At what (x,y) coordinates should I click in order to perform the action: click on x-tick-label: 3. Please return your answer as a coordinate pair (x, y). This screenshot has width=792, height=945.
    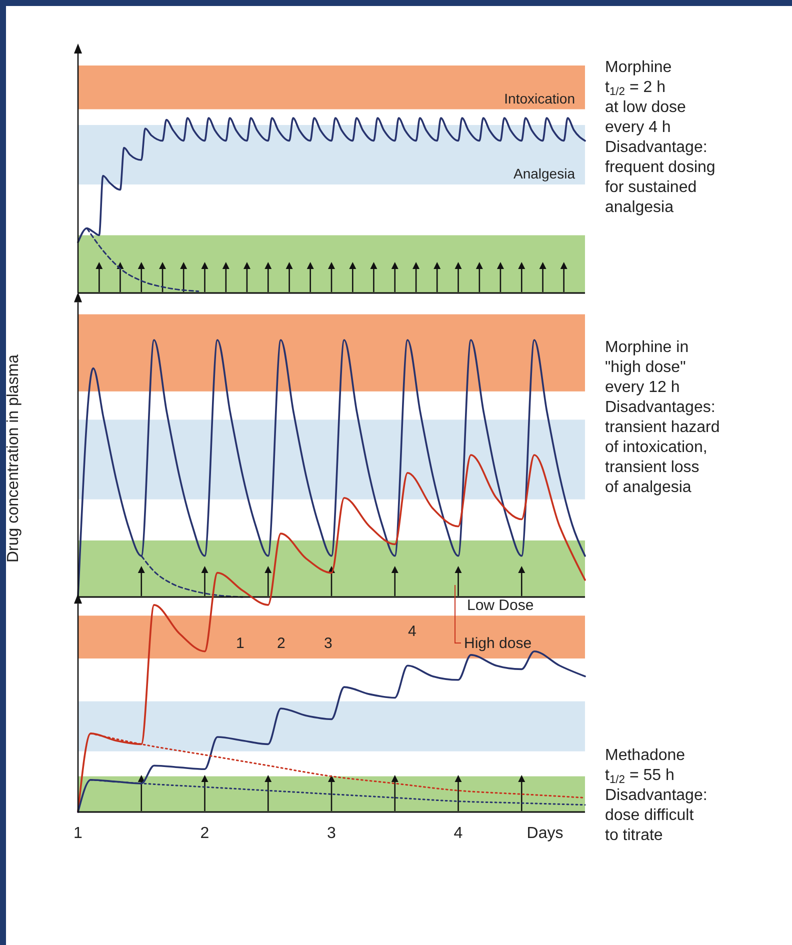
    Looking at the image, I should click on (331, 833).